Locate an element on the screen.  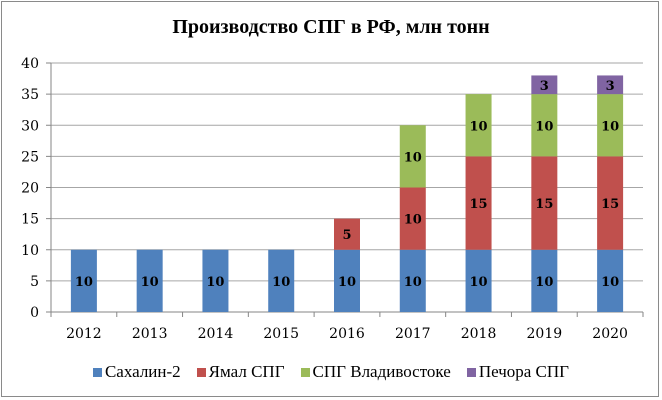
chart-title: Производство СПГ в РФ, млн тонн is located at coordinates (331, 27).